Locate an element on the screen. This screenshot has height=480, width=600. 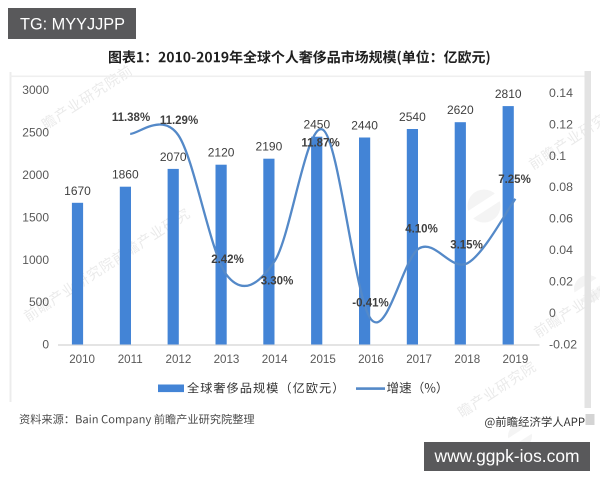
svg-text: -0.02 is located at coordinates (563, 344).